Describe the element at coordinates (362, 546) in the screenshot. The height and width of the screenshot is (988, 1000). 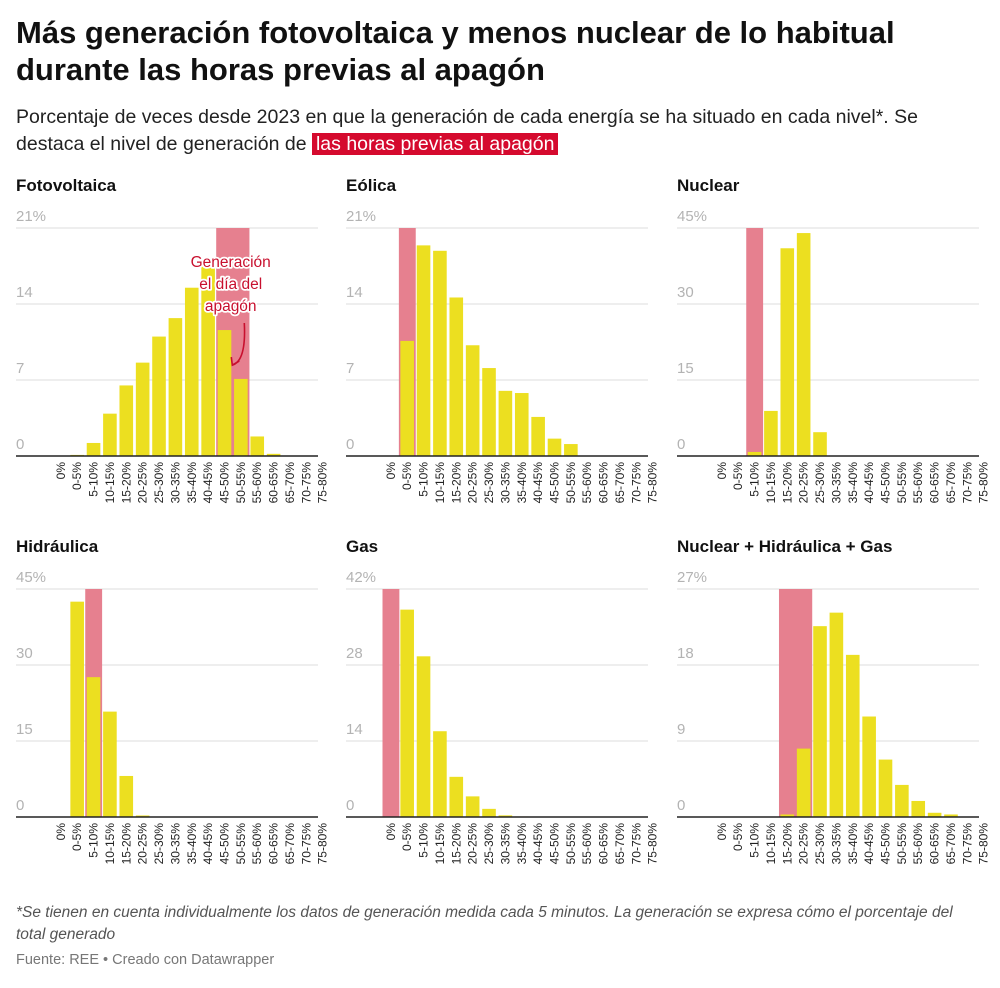
I see `panel-title: Gas` at that location.